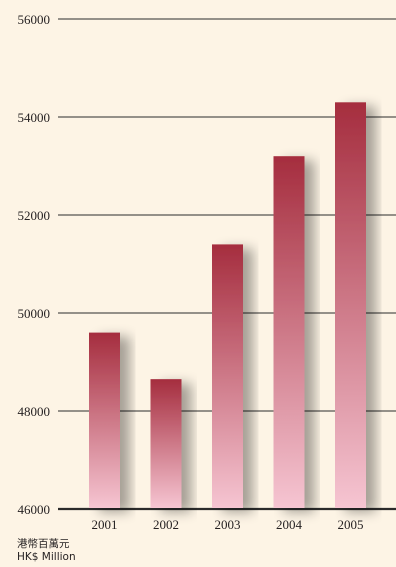 This screenshot has width=396, height=567. Describe the element at coordinates (34, 215) in the screenshot. I see `y-tick-label: 52000` at that location.